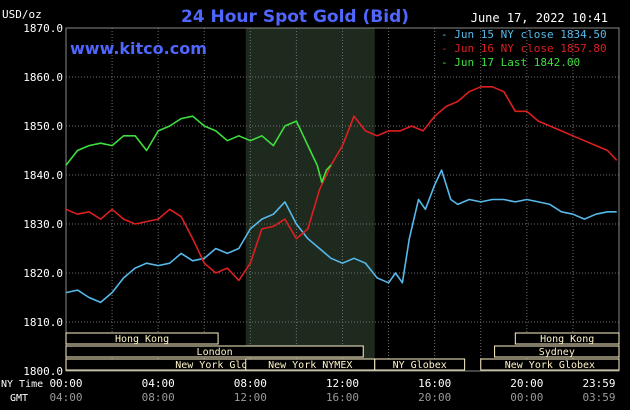 Image resolution: width=630 pixels, height=410 pixels. I want to click on chart-title: 24 Hour Spot Gold (Bid), so click(295, 17).